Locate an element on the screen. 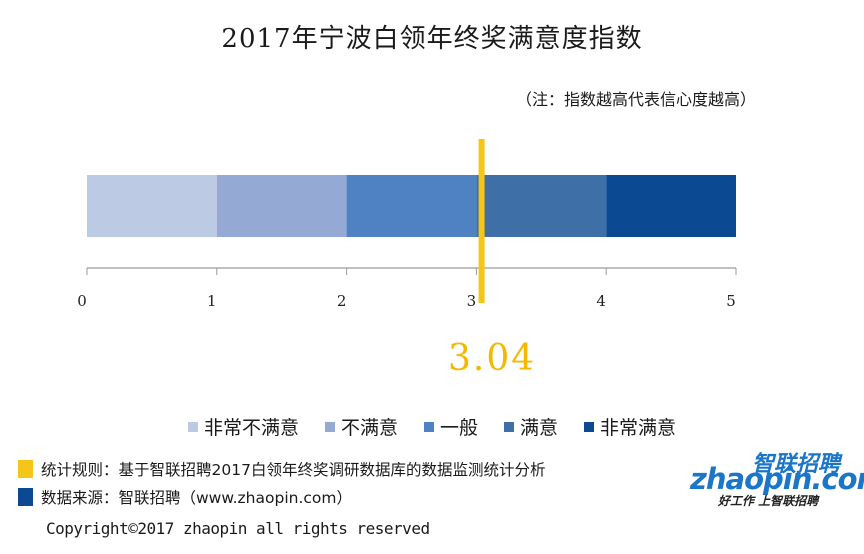 This screenshot has height=554, width=864. legend-item: 非常不满意 is located at coordinates (243, 426).